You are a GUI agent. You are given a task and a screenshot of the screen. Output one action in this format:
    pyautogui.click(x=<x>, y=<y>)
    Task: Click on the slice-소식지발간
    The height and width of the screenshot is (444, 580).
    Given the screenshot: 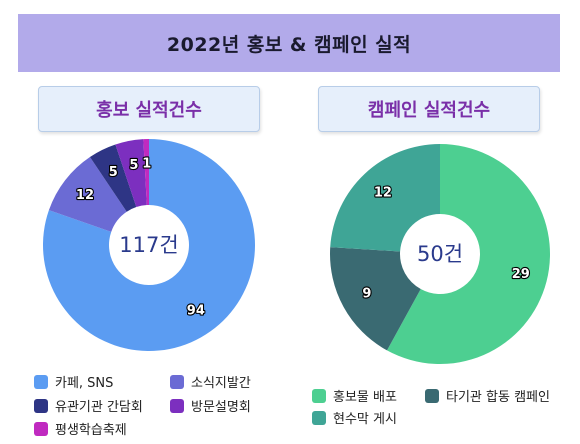 What is the action you would take?
    pyautogui.click(x=87, y=194)
    